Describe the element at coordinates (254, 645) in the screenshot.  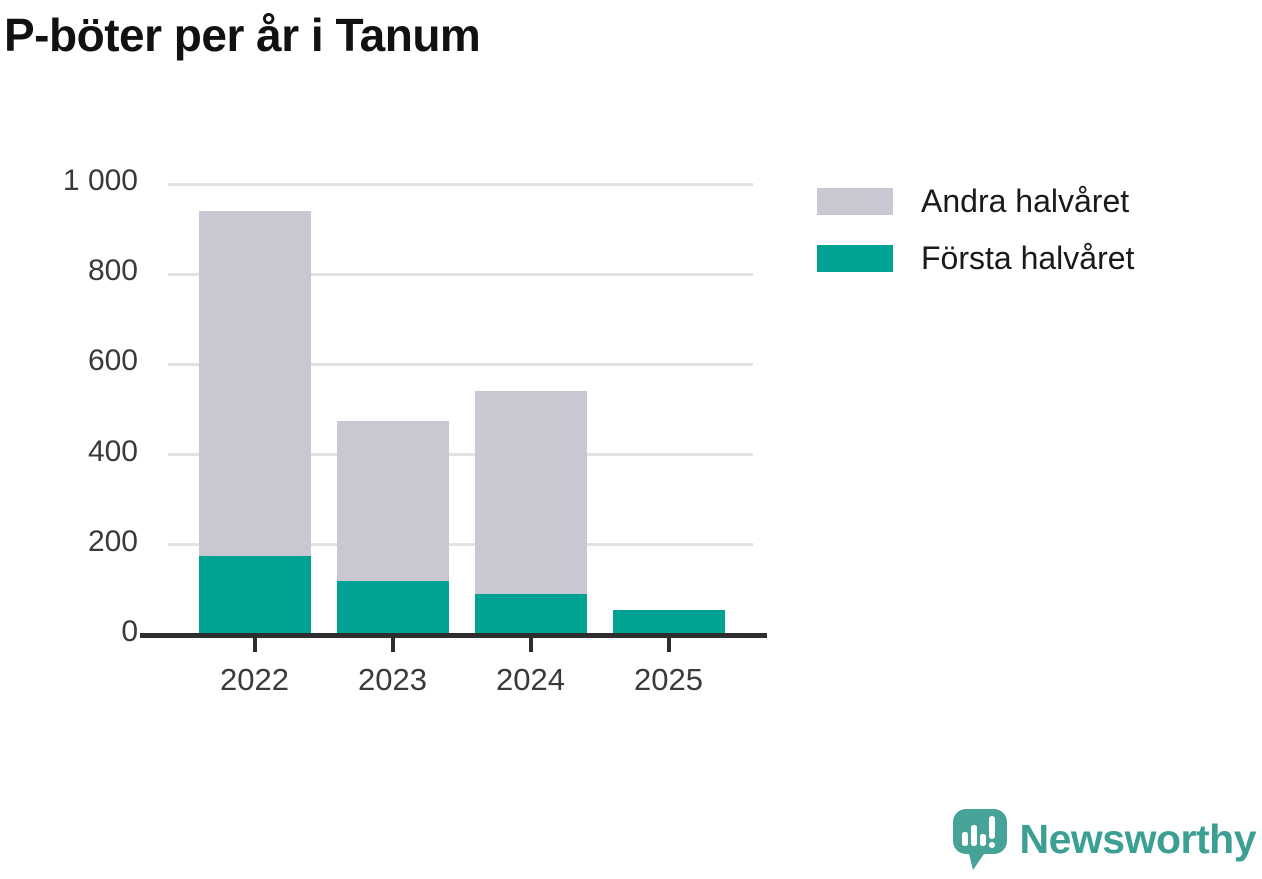
I see `x-tick-2022` at that location.